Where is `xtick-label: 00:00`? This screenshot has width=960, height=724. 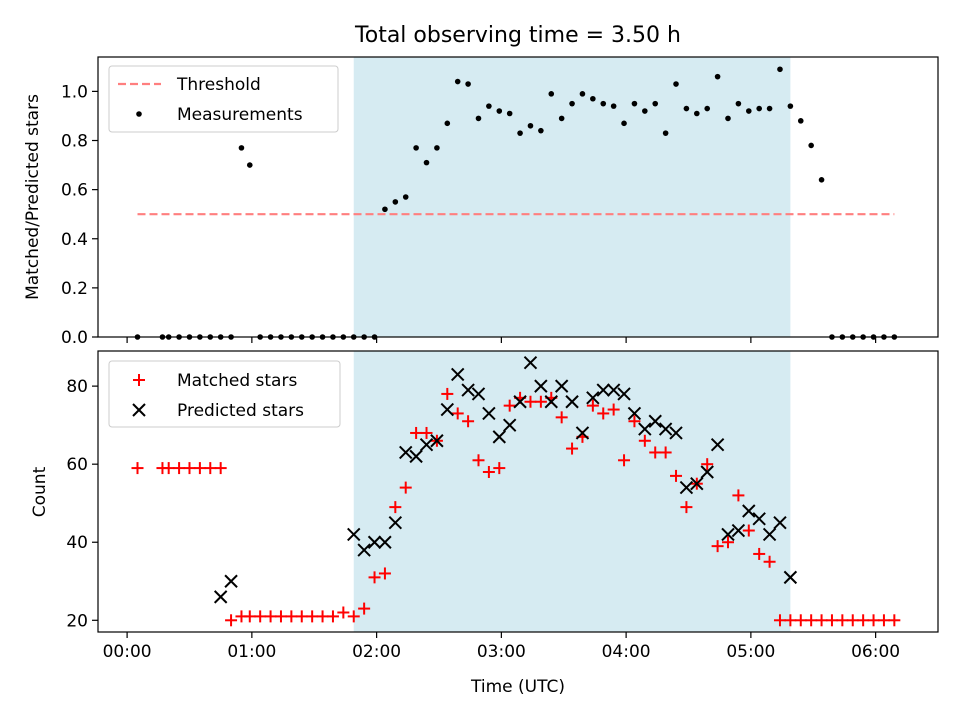
xtick-label: 00:00 is located at coordinates (127, 652).